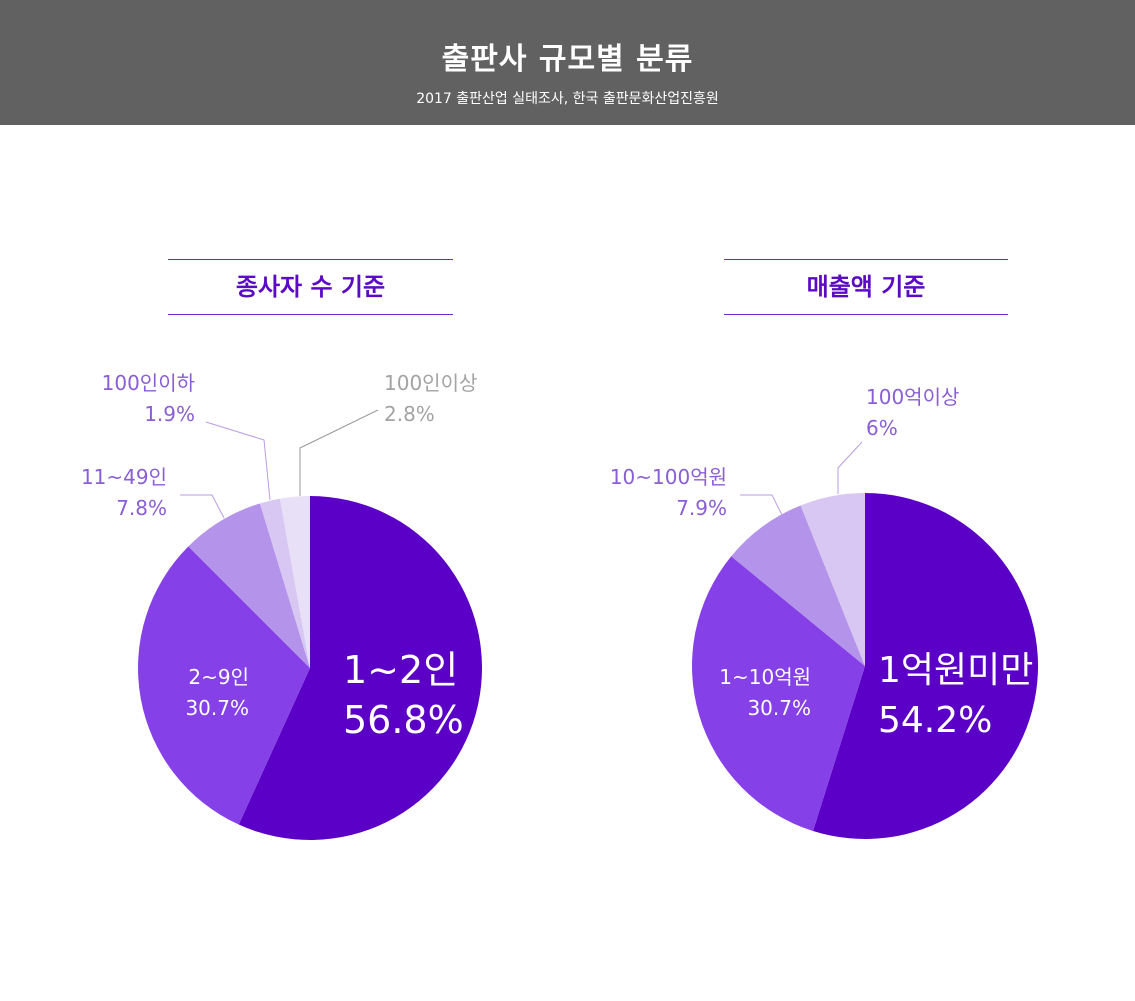 The image size is (1135, 1001). I want to click on page-subtitle: 2017 출판산업 실태조사, 한국 출판문화산업진흥원, so click(567, 99).